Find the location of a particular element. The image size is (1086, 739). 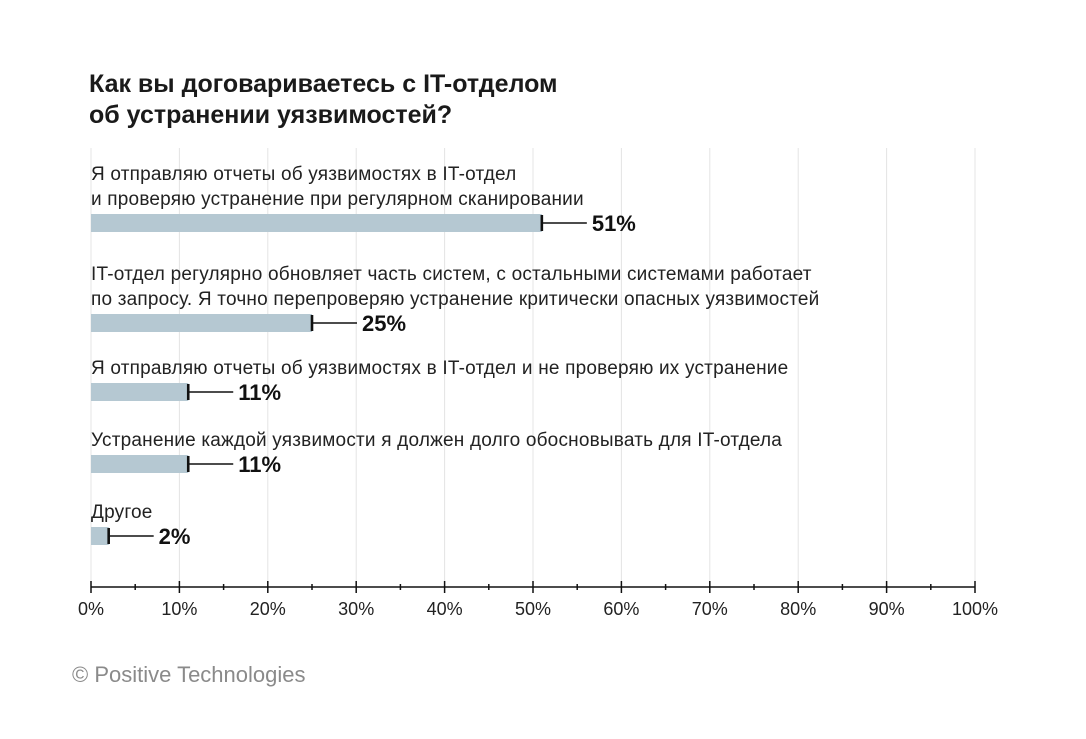

x-tick-label: 10% is located at coordinates (179, 609).